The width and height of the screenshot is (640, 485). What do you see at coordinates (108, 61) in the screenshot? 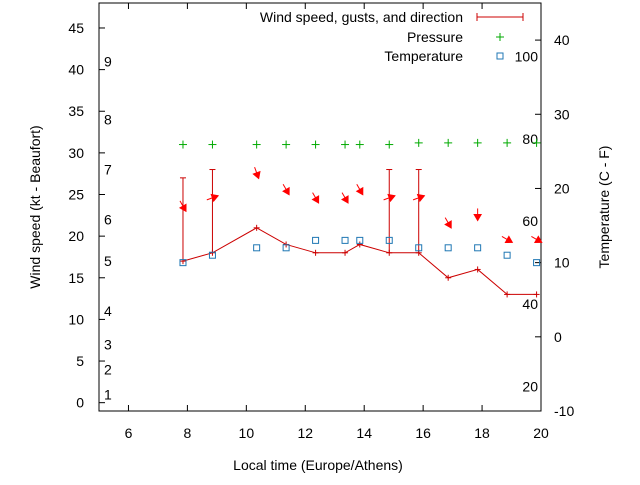
I see `beaufort-label: 9` at bounding box center [108, 61].